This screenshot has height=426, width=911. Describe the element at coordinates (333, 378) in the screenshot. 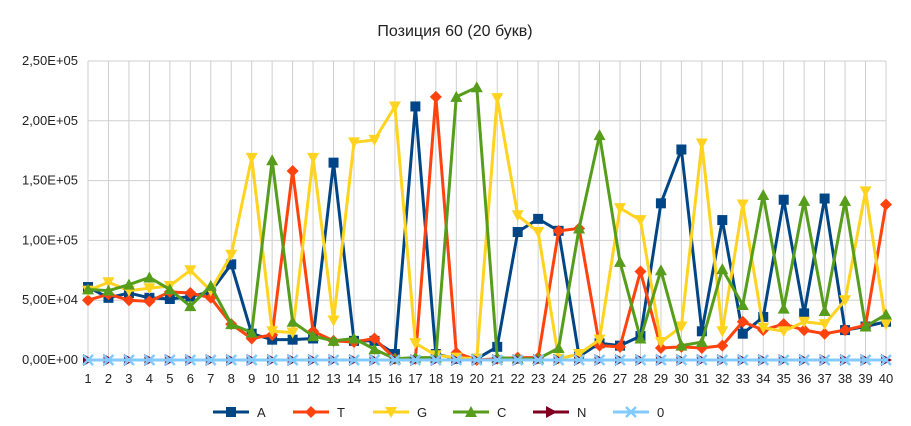

I see `x-tick-label: 13` at that location.